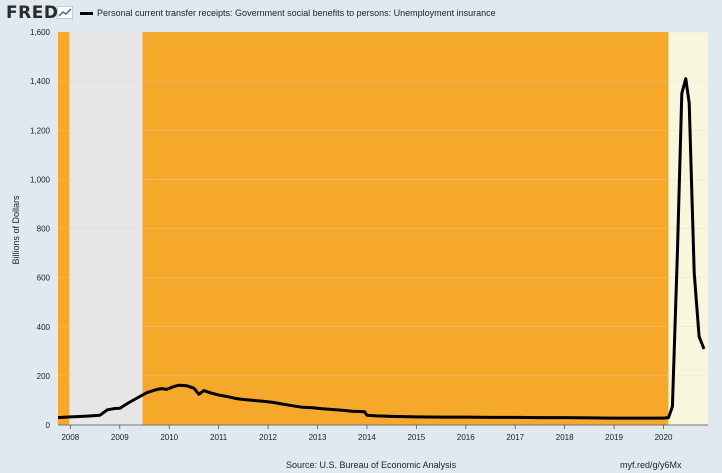  What do you see at coordinates (169, 437) in the screenshot?
I see `x-tick-label: 2010` at bounding box center [169, 437].